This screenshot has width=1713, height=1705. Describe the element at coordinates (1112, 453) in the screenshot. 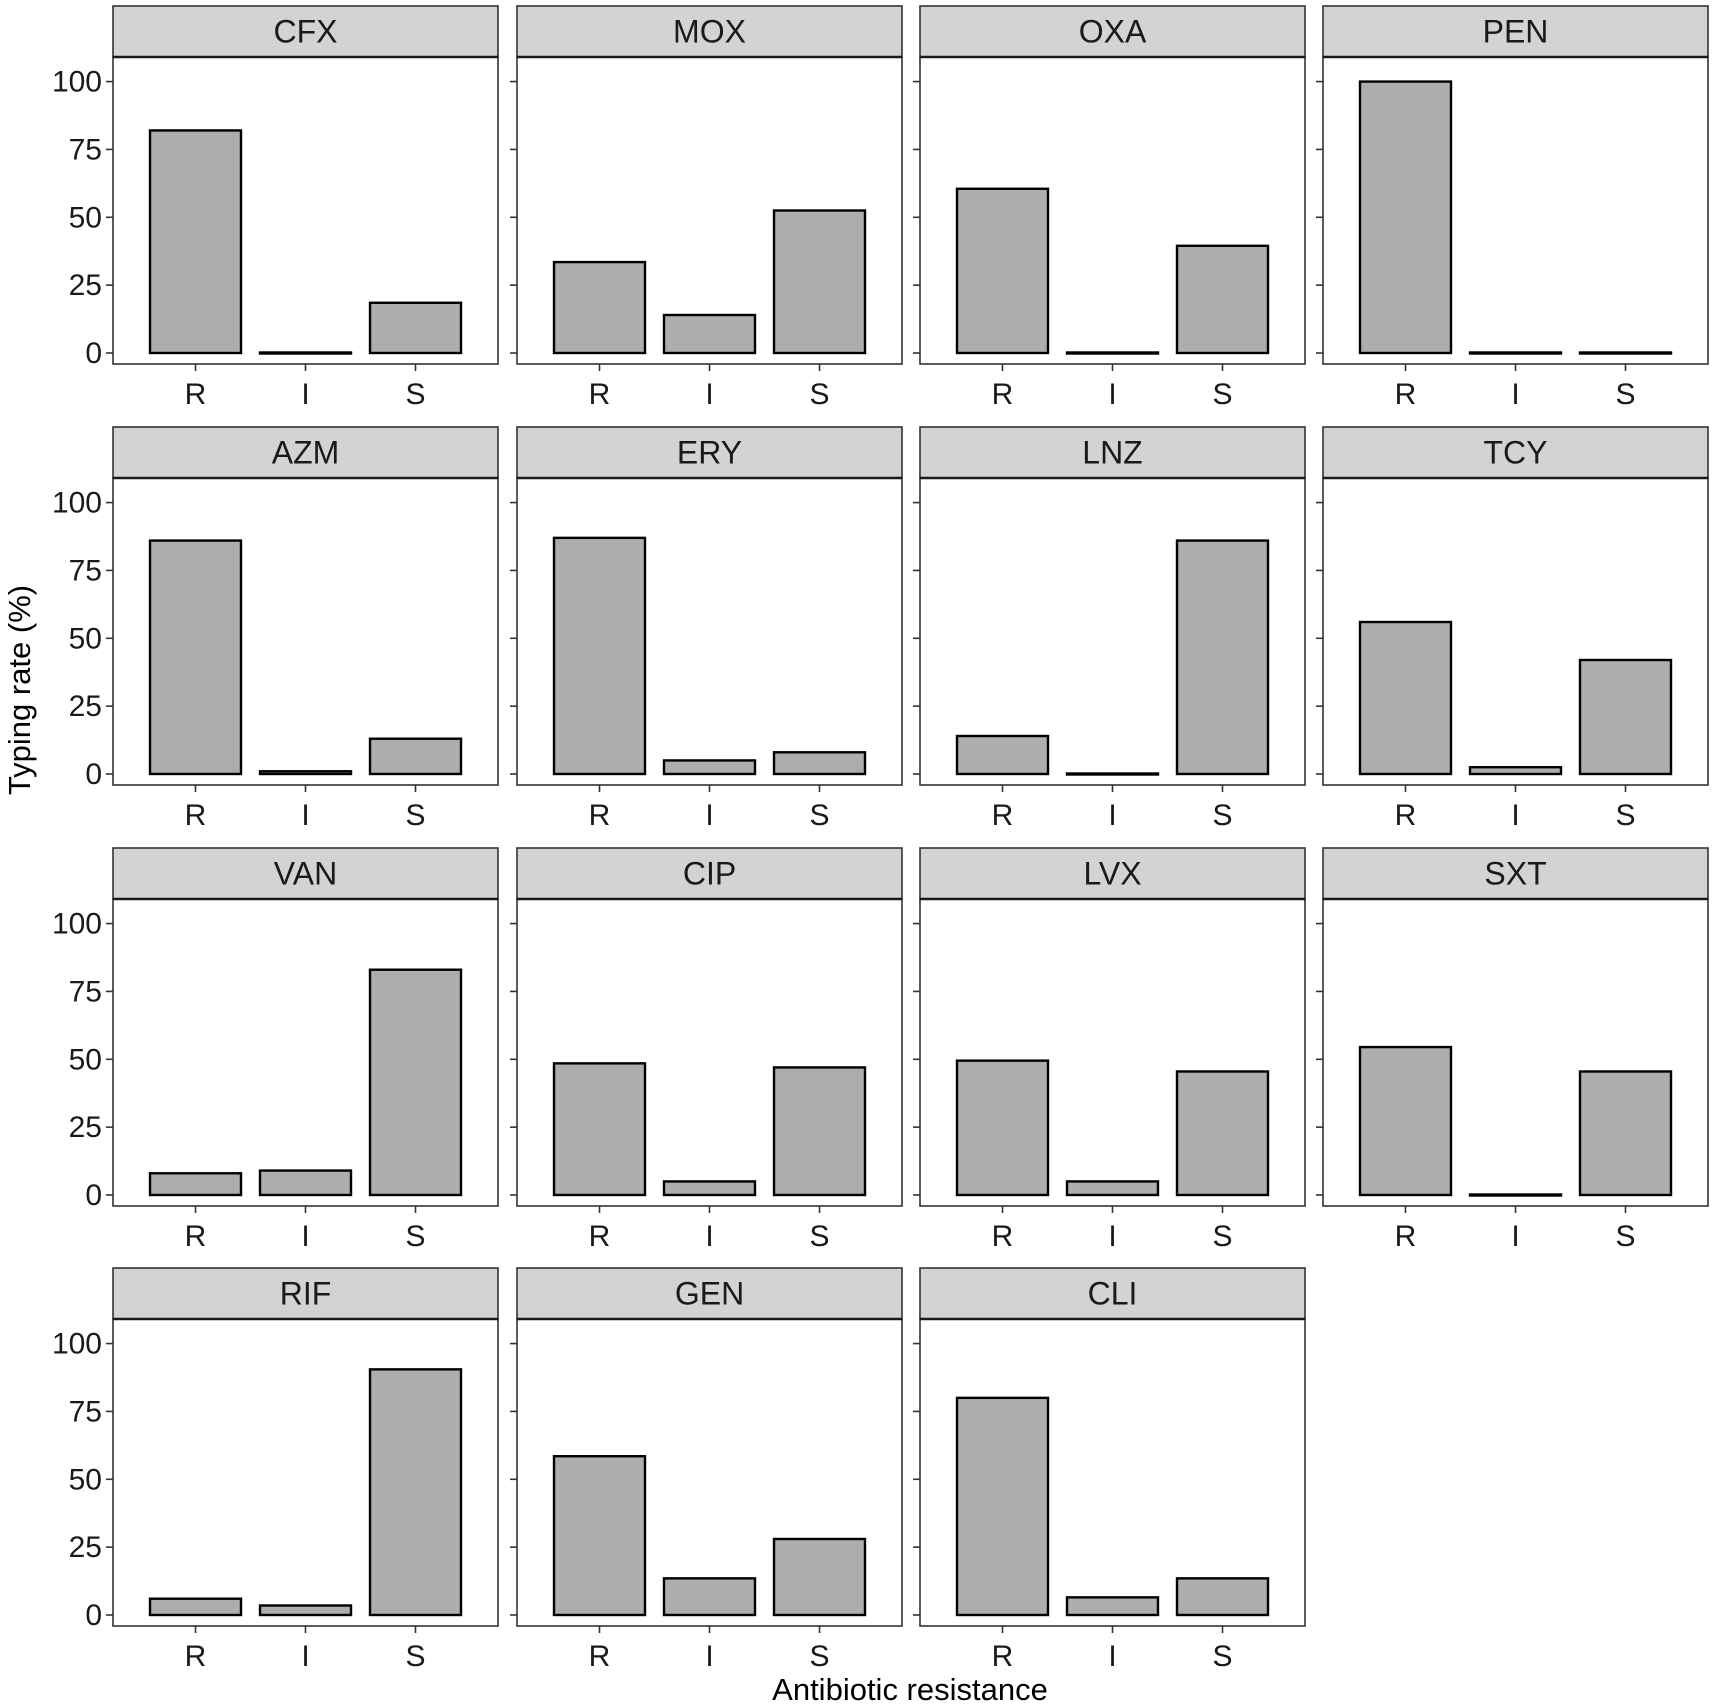

I see `panel-title: LNZ` at that location.